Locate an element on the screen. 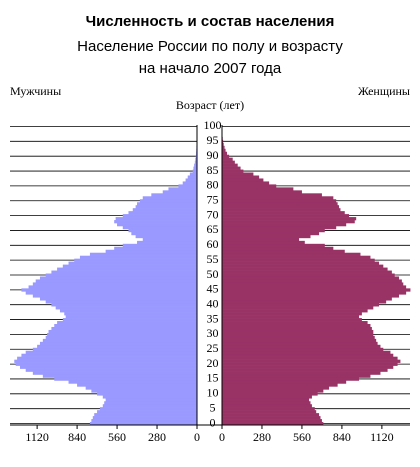 The height and width of the screenshot is (467, 420). x-tick-label: 280 is located at coordinates (262, 437).